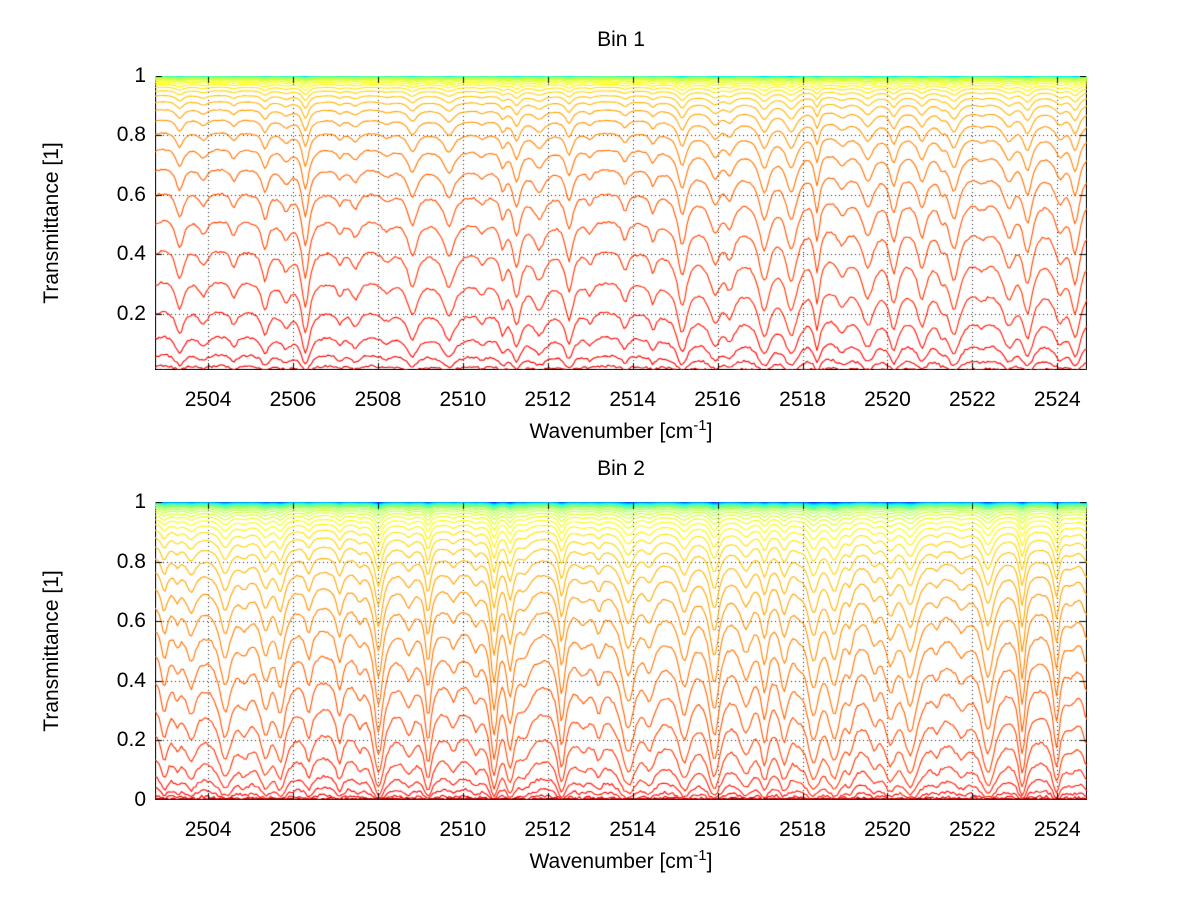  I want to click on bin1-x-axis-label-text: Wavenumber [cm, so click(611, 431).